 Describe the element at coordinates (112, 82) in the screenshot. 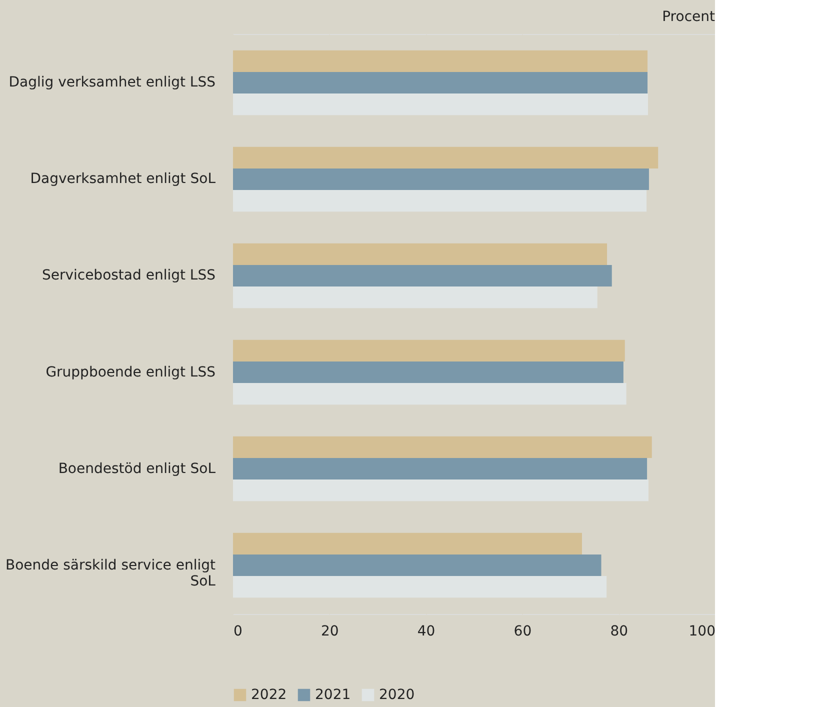

I see `y-tick-label: Daglig verksamhet enligt LSS` at that location.